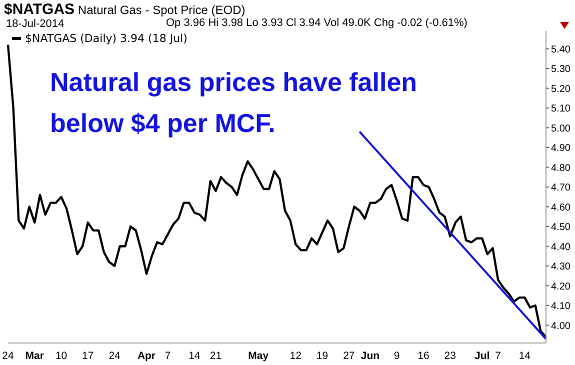  What do you see at coordinates (296, 356) in the screenshot?
I see `x-tick-label: 12` at bounding box center [296, 356].